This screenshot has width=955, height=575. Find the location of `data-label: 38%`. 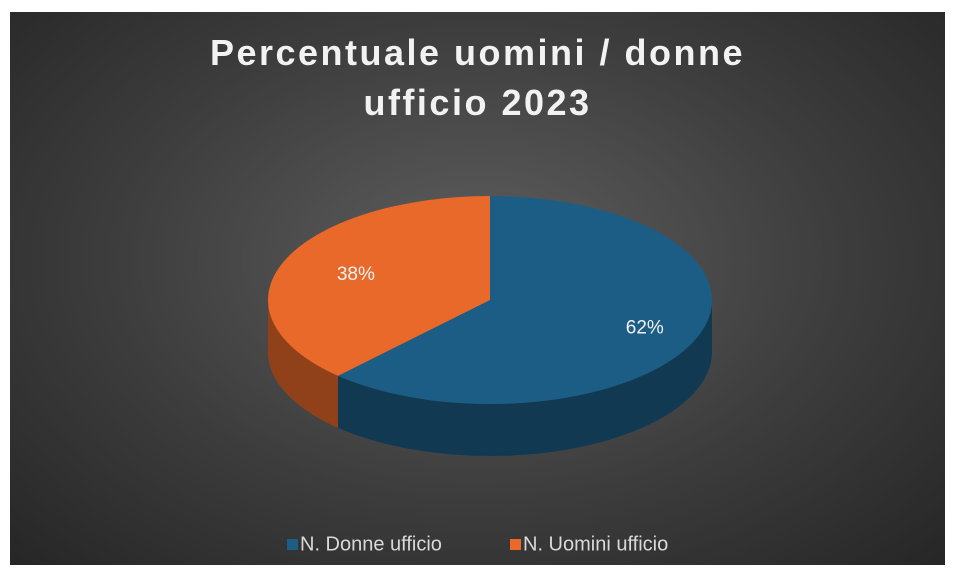

data-label: 38% is located at coordinates (356, 274).